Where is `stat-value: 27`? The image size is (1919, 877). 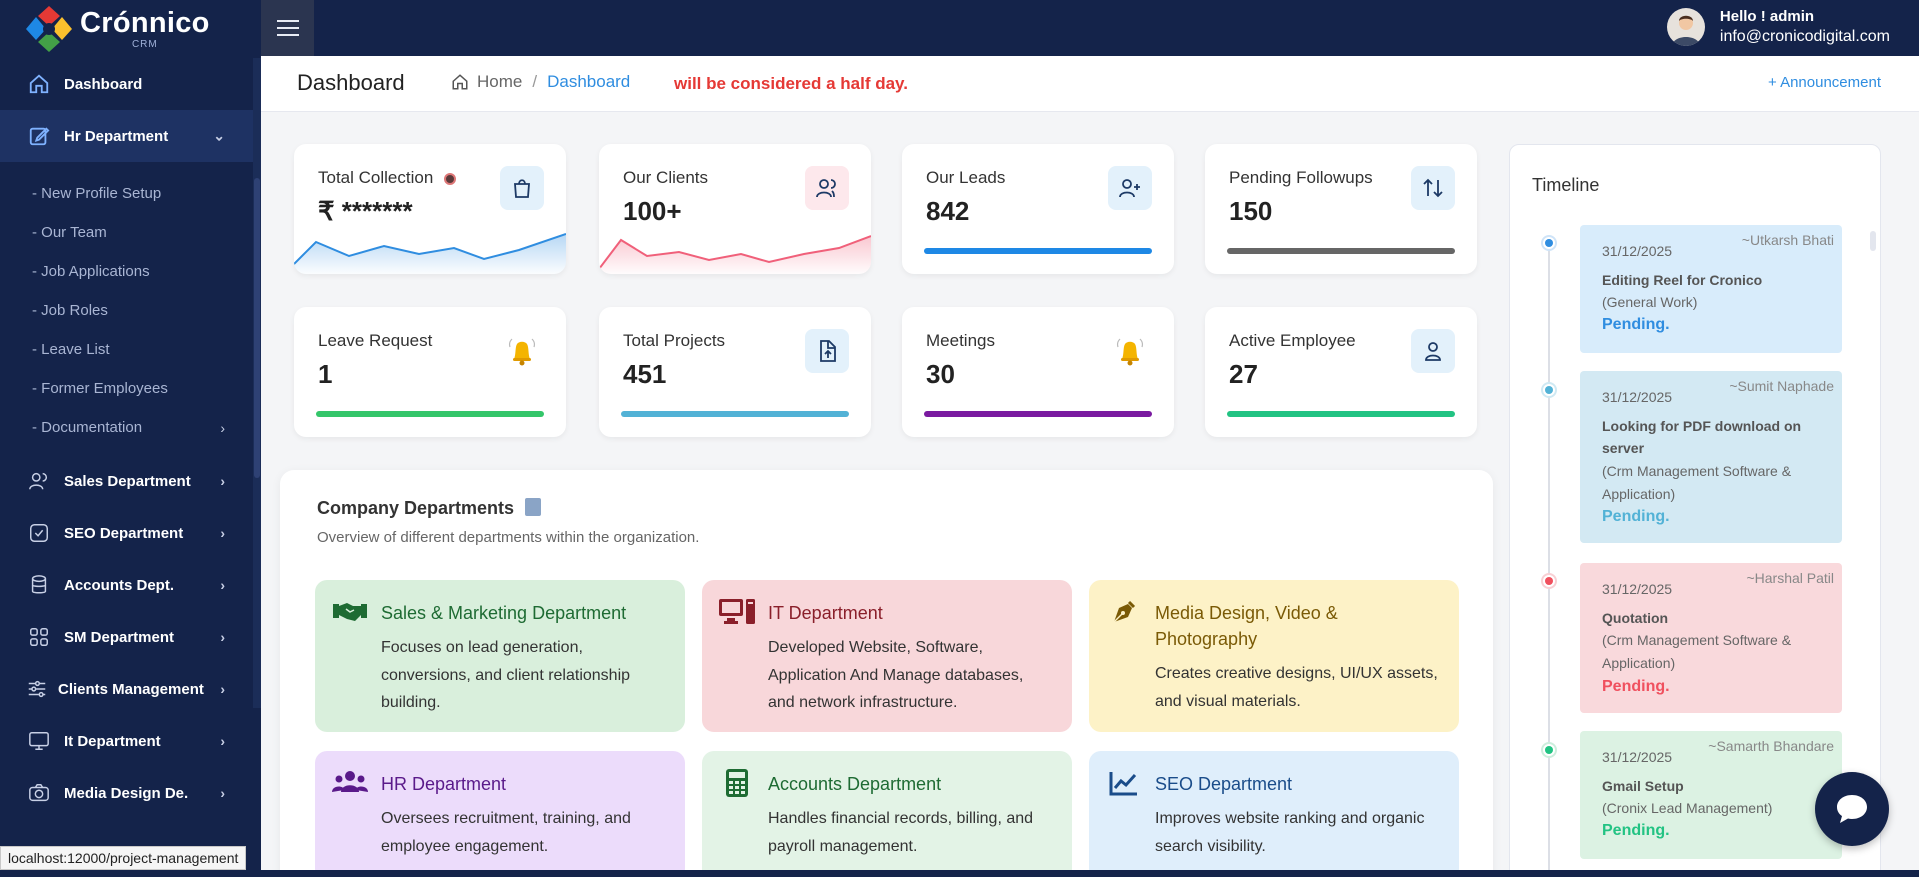 stat-value: 27 is located at coordinates (1243, 374).